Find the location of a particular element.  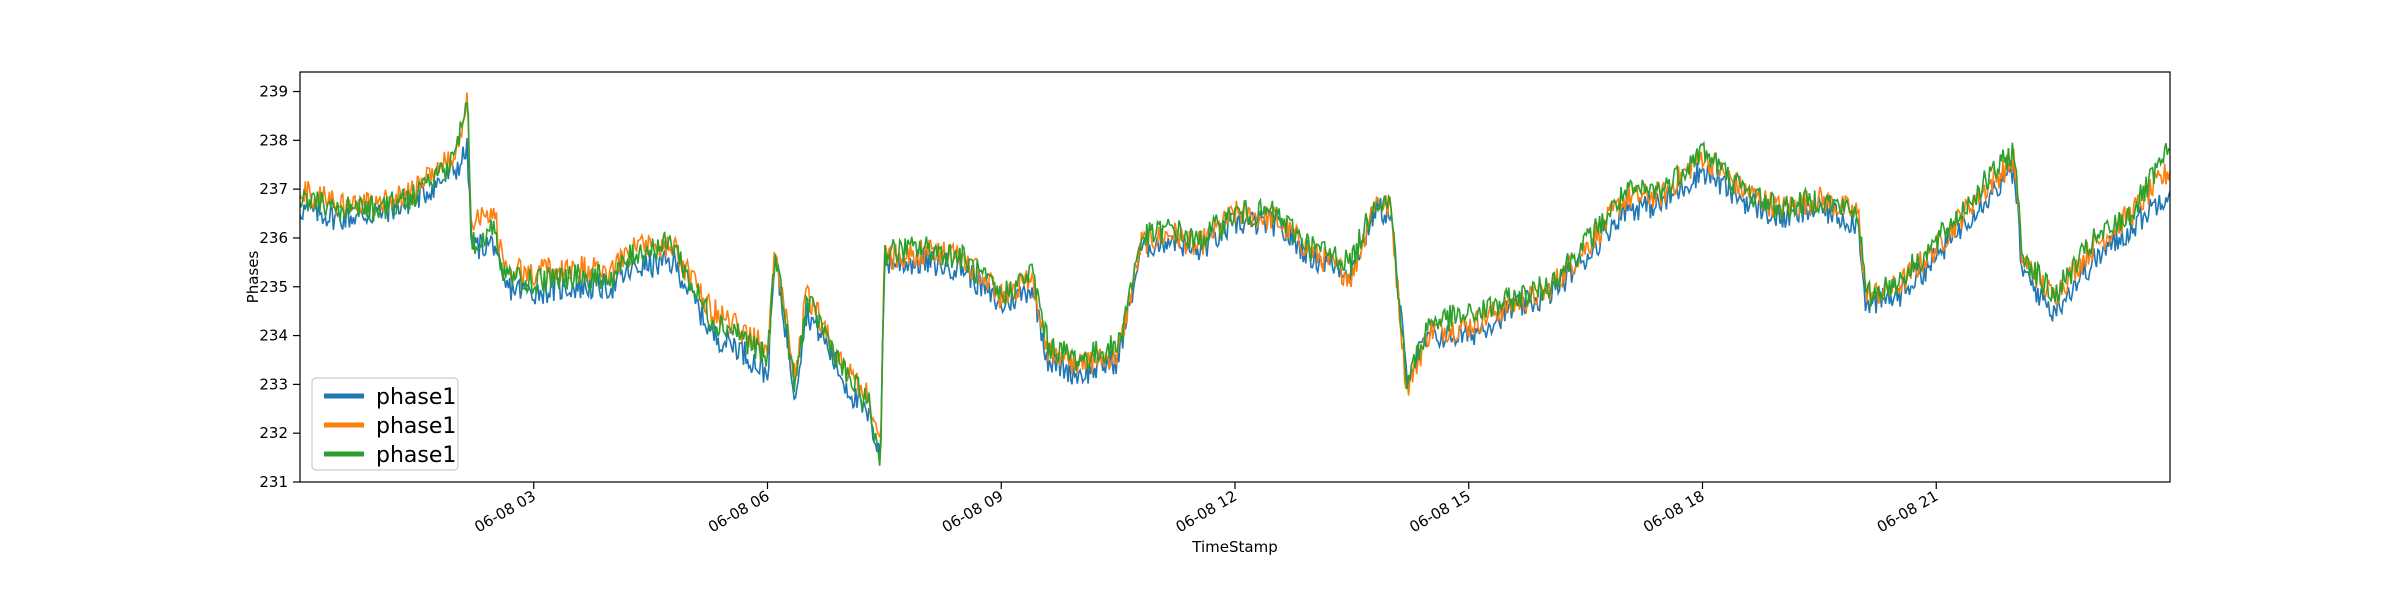

legend-box is located at coordinates (385, 424).